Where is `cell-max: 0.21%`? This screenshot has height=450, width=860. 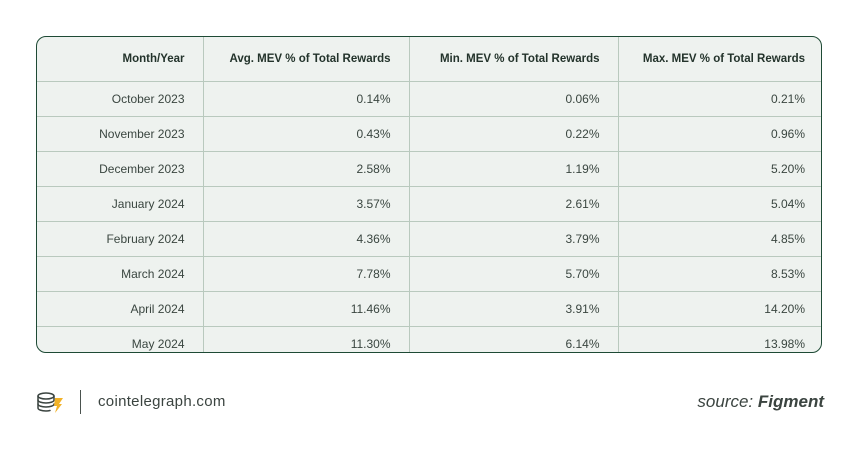 cell-max: 0.21% is located at coordinates (719, 99).